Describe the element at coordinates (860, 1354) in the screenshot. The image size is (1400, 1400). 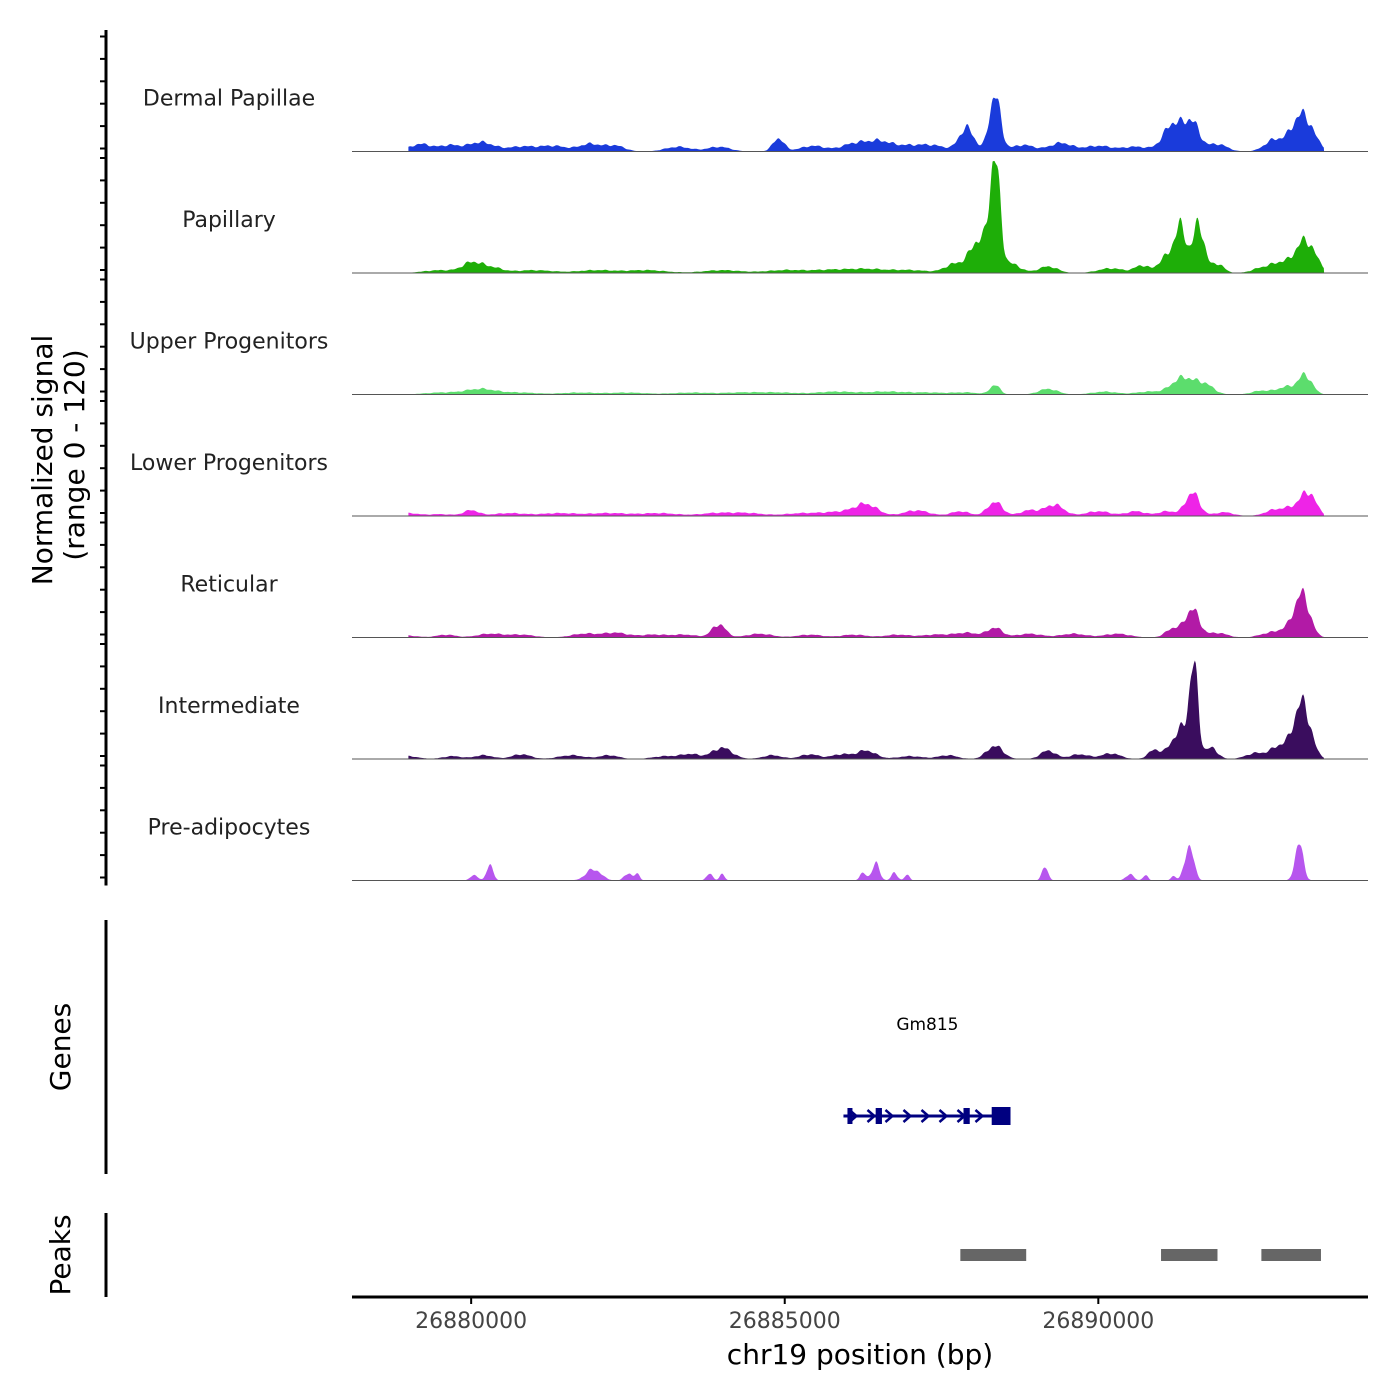
I see `x-axis-title: chr19 position (bp)` at that location.